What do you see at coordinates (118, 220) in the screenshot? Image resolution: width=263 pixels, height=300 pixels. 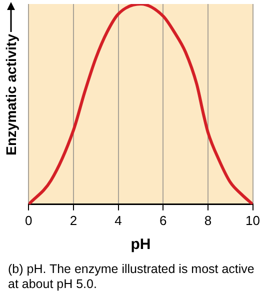 I see `x-tick-label: 4` at bounding box center [118, 220].